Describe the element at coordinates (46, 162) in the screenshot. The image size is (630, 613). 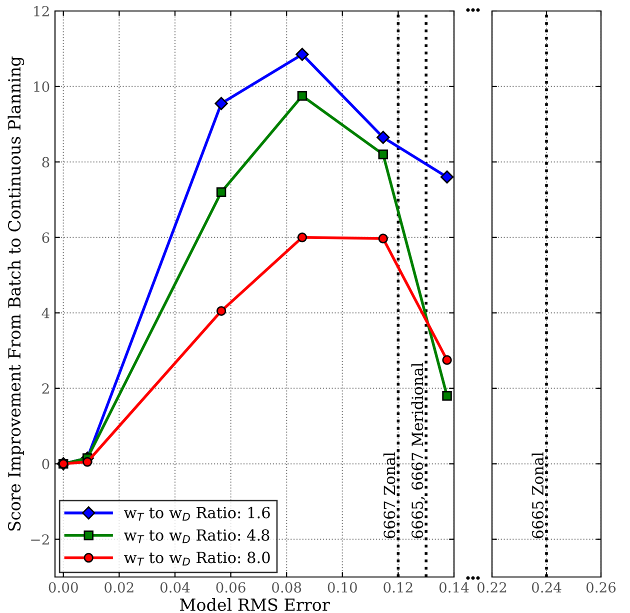
I see `y-tick-label: 8` at that location.